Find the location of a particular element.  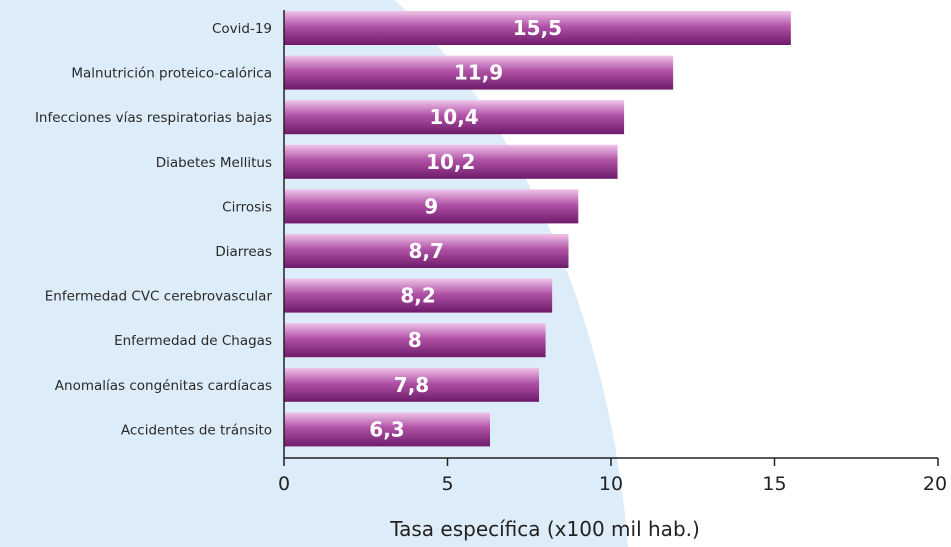

x-tick-label: 20 is located at coordinates (935, 484).